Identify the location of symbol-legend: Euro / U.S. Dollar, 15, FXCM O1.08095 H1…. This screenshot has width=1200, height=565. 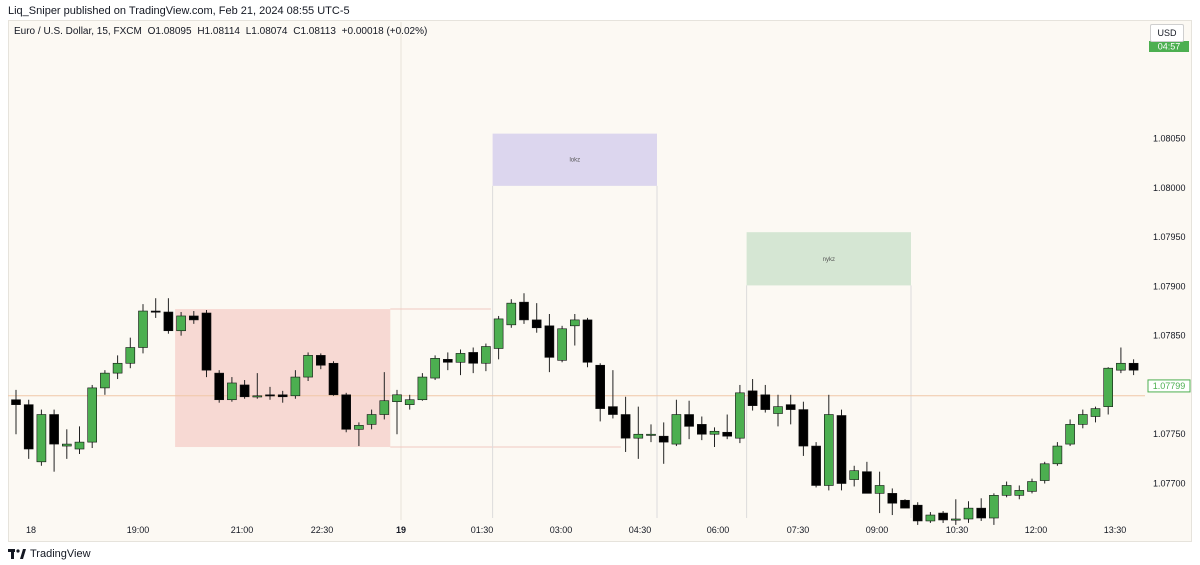
(222, 31).